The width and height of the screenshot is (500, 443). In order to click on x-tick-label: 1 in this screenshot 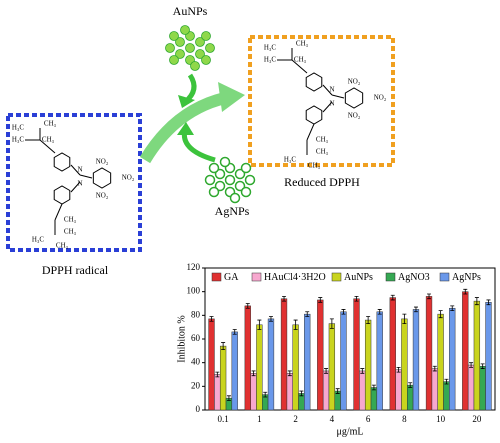, I will do `click(259, 419)`.